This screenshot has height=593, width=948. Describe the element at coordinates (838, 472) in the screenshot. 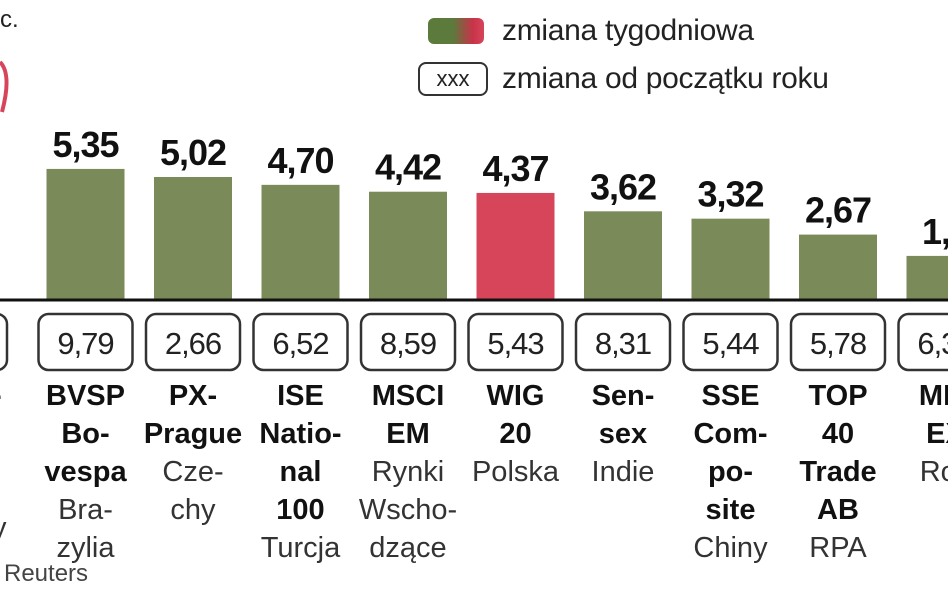

I see `category-name-line: Trade` at that location.